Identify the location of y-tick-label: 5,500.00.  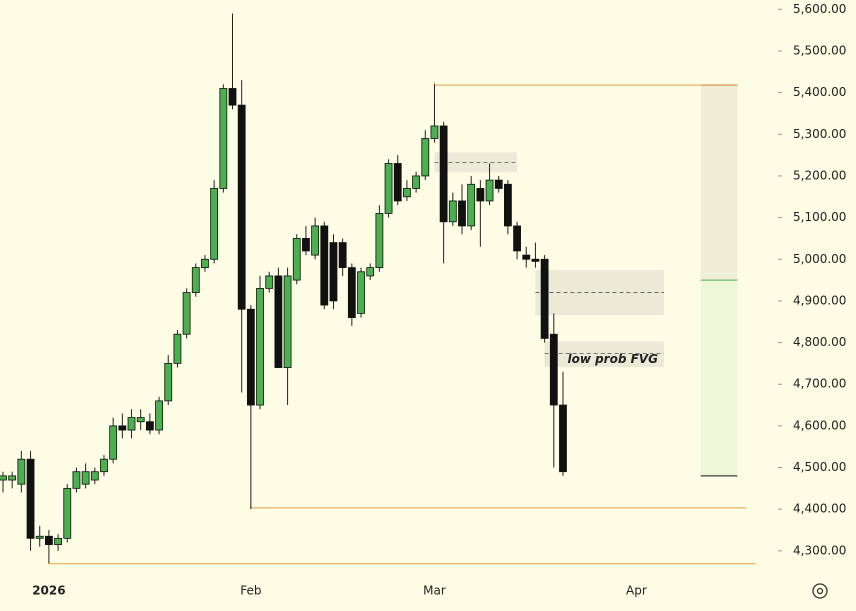
(819, 50).